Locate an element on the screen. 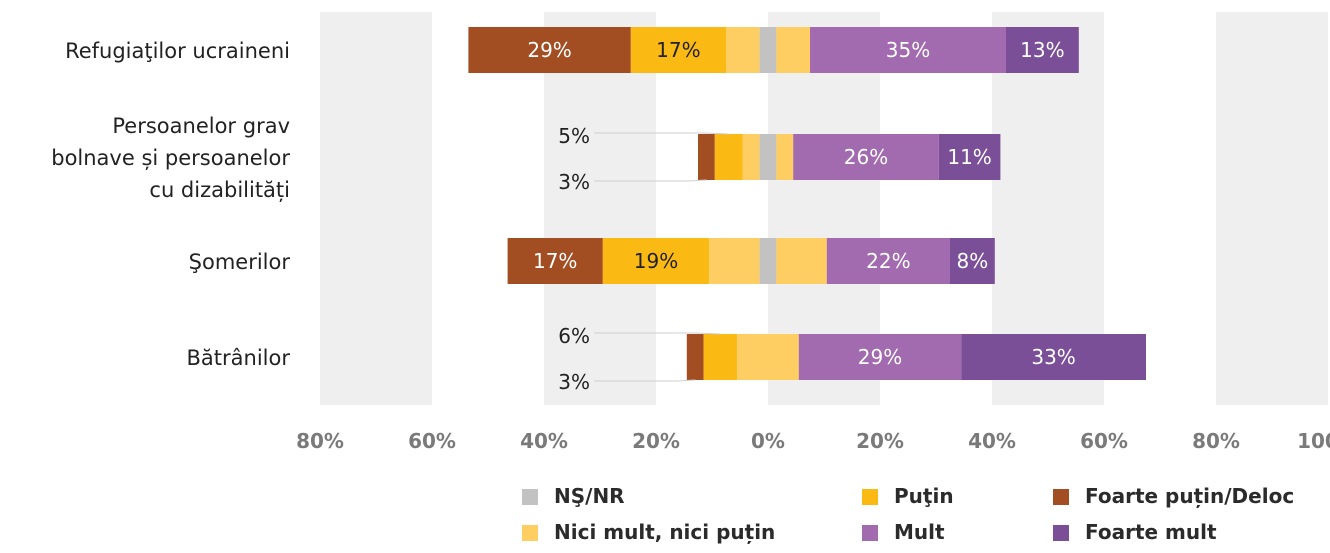  category-label: Refugiaţilor ucraineni is located at coordinates (177, 51).